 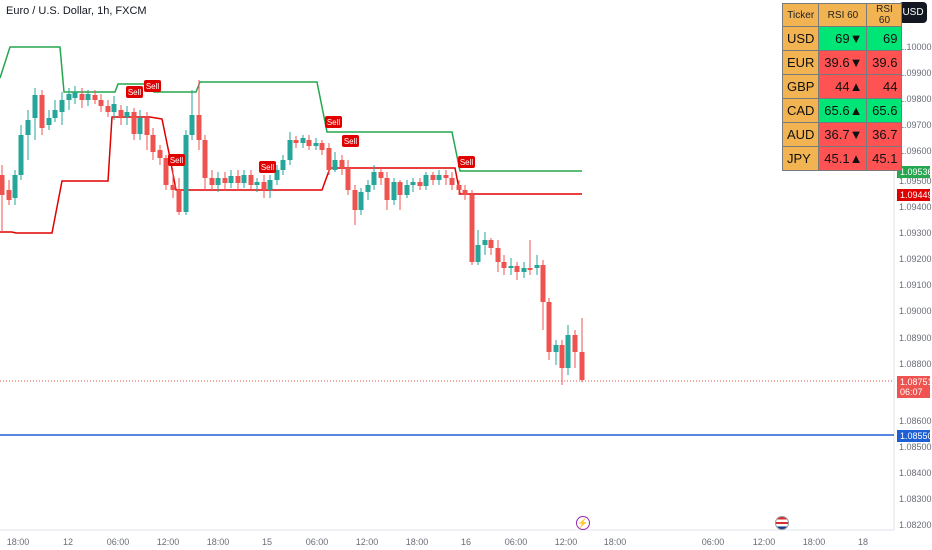 I want to click on rsi-value: 39.6▼, so click(x=843, y=62).